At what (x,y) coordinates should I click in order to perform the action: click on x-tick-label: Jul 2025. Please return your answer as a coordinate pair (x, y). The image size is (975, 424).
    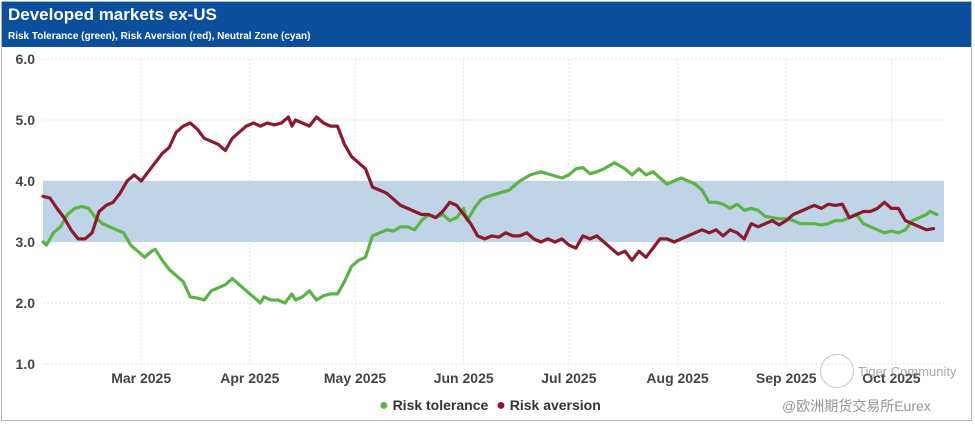
    Looking at the image, I should click on (568, 378).